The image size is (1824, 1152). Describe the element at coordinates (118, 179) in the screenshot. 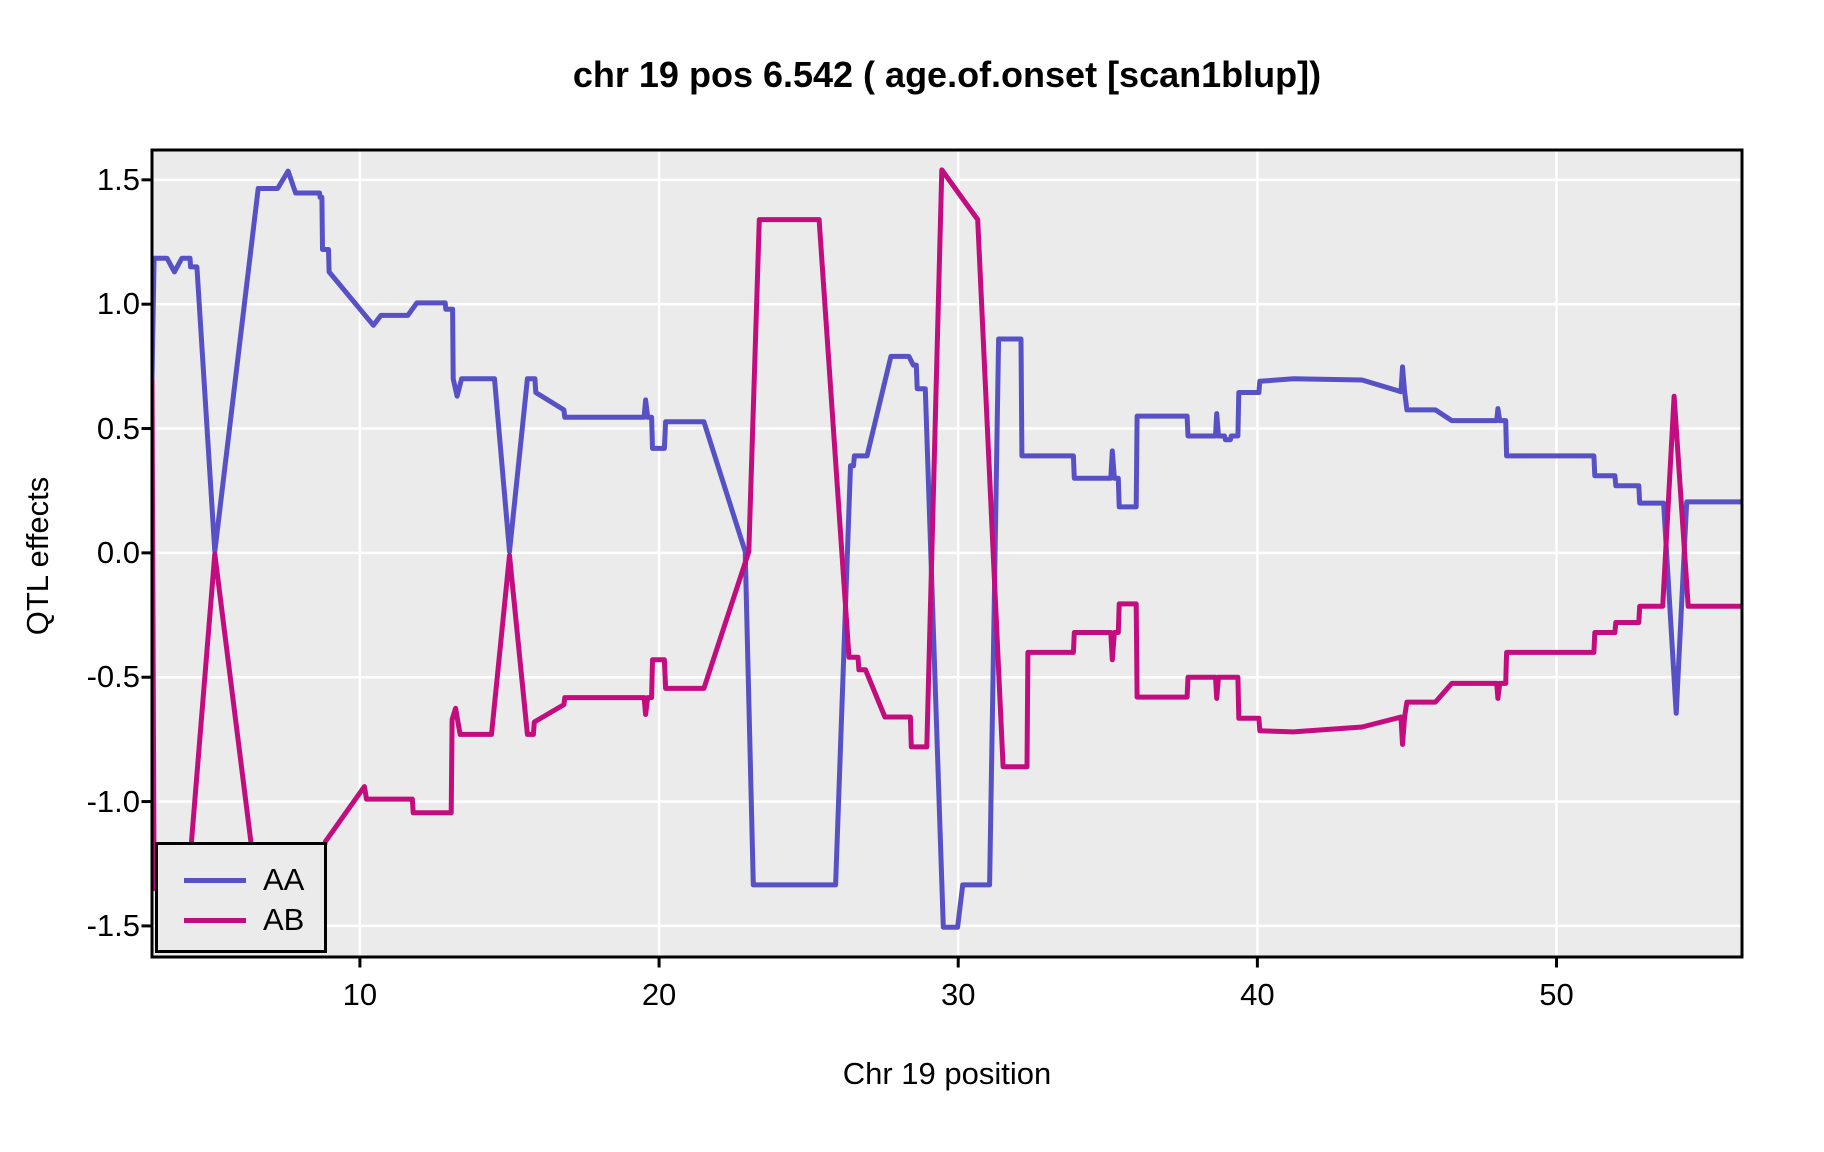

I see `y-tick-label: 1.5` at that location.